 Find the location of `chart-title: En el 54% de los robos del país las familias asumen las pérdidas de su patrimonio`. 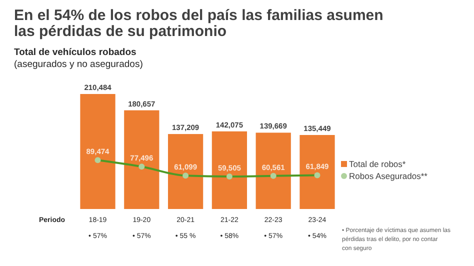

chart-title: En el 54% de los robos del país las familias asumen las pérdidas de su patrimonio is located at coordinates (199, 23).